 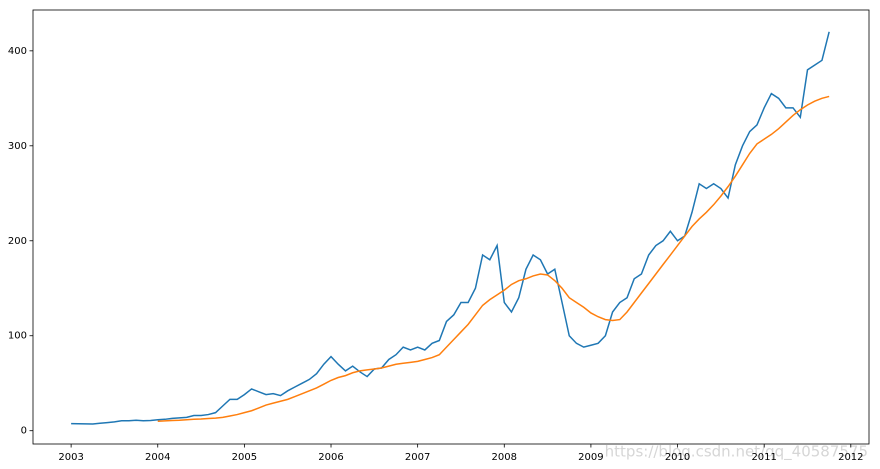 What do you see at coordinates (70, 457) in the screenshot?
I see `x-tick-label: 2003` at bounding box center [70, 457].